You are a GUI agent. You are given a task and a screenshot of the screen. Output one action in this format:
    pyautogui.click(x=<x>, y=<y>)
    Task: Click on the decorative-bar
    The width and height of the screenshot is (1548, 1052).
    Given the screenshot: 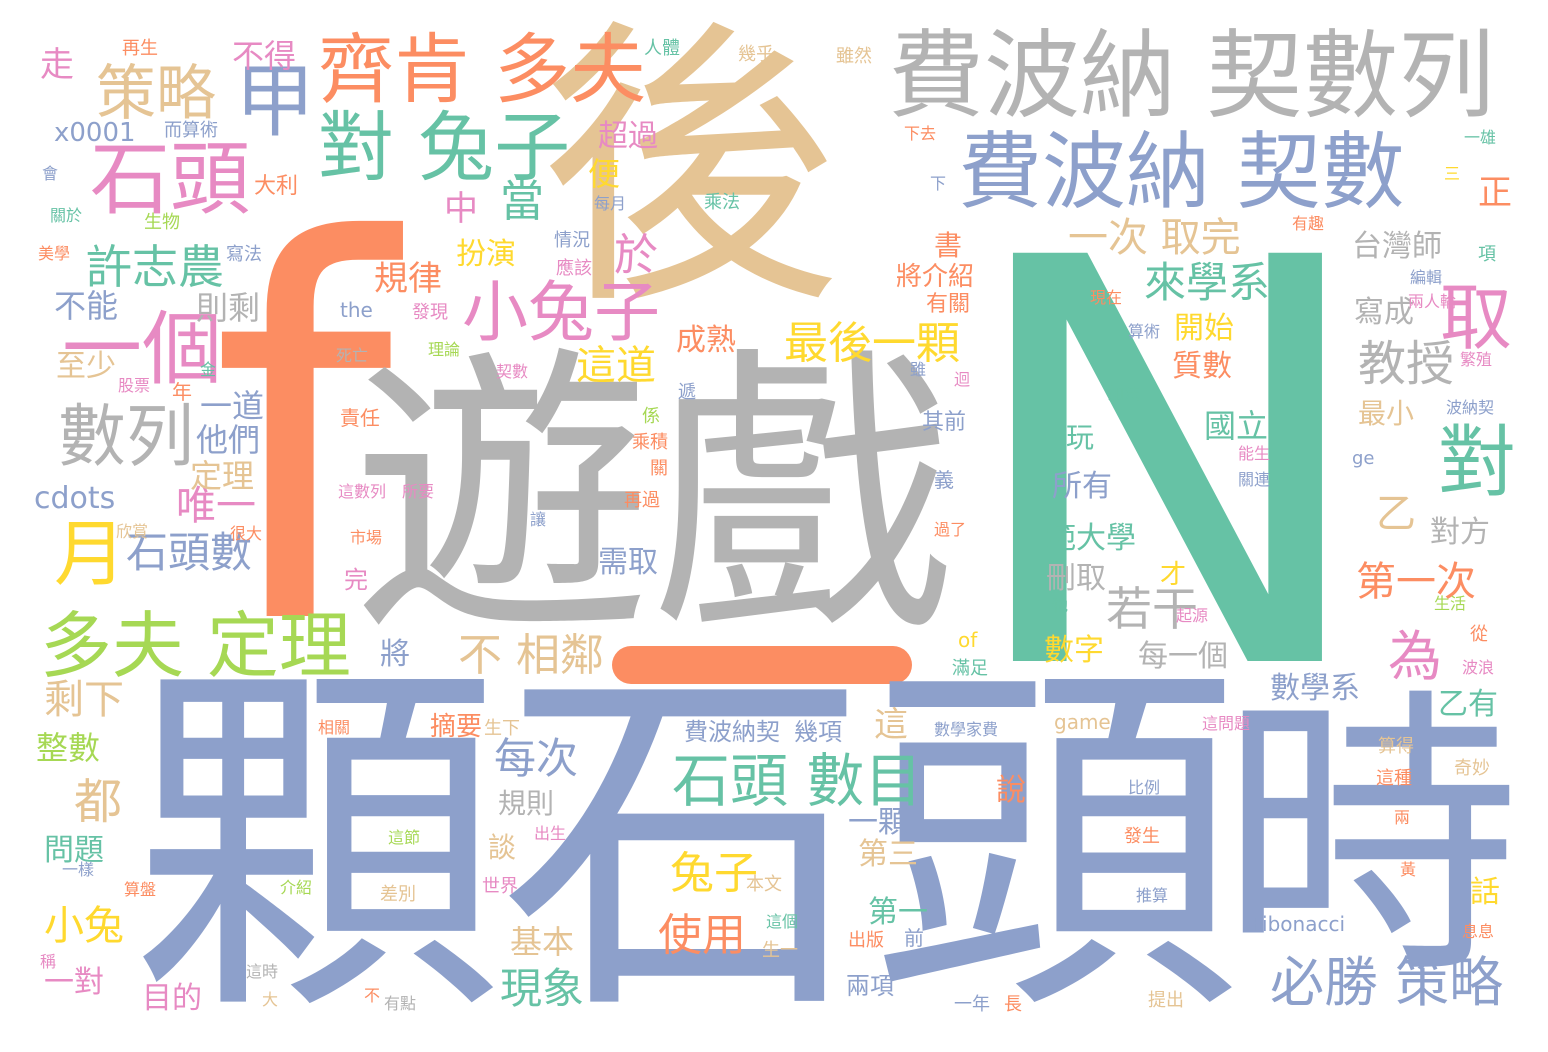 What is the action you would take?
    pyautogui.click(x=762, y=665)
    